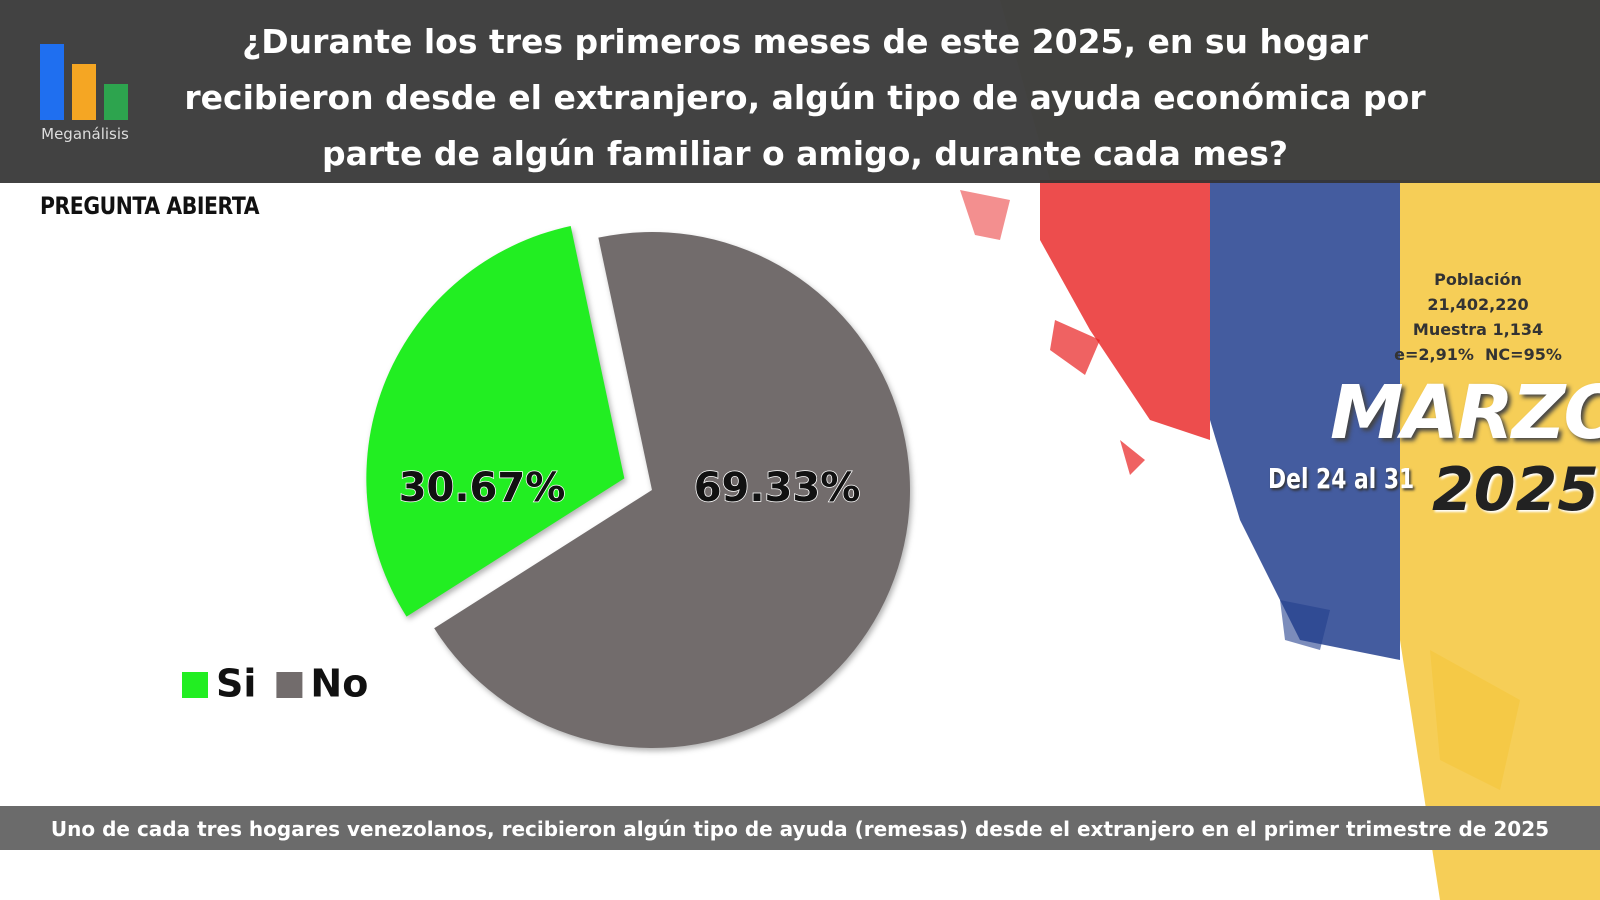  I want to click on logo-text: Meganálisis, so click(85, 134).